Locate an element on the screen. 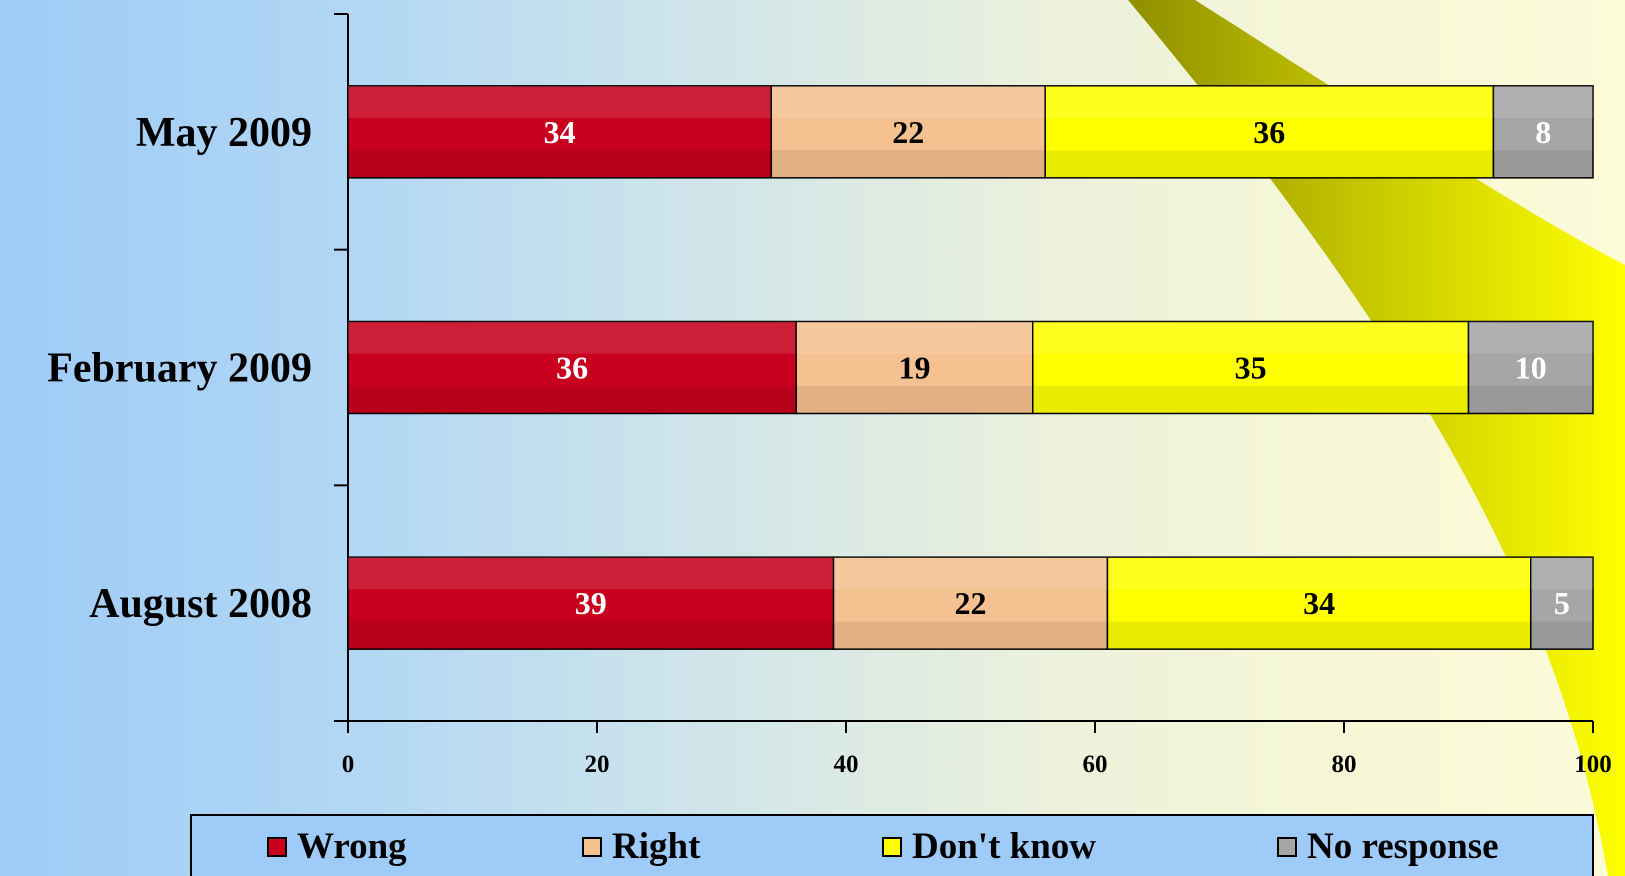  data-label: 19 is located at coordinates (914, 368).